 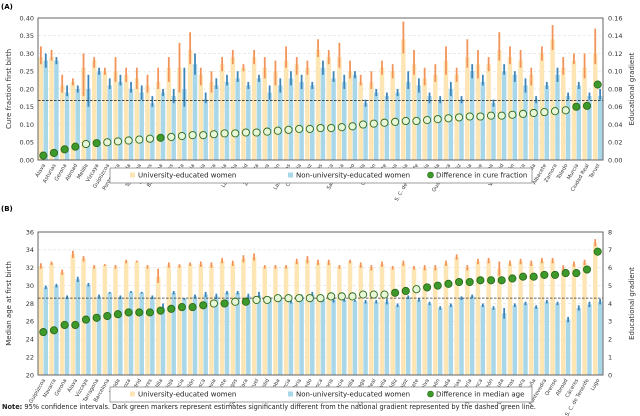 I want to click on y2-tick-label: 6, so click(x=610, y=268).